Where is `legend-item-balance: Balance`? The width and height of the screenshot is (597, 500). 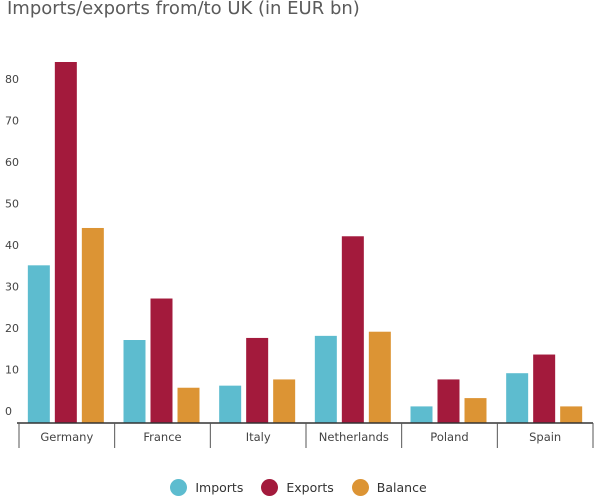 legend-item-balance: Balance is located at coordinates (389, 487).